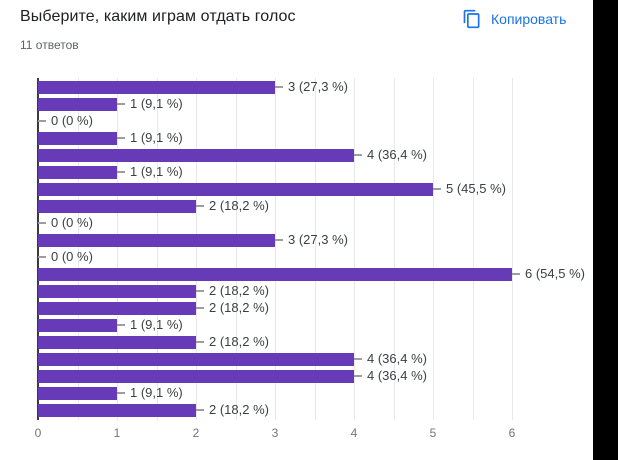 Image resolution: width=618 pixels, height=460 pixels. Describe the element at coordinates (512, 433) in the screenshot. I see `x-axis-tick-label: 6` at that location.